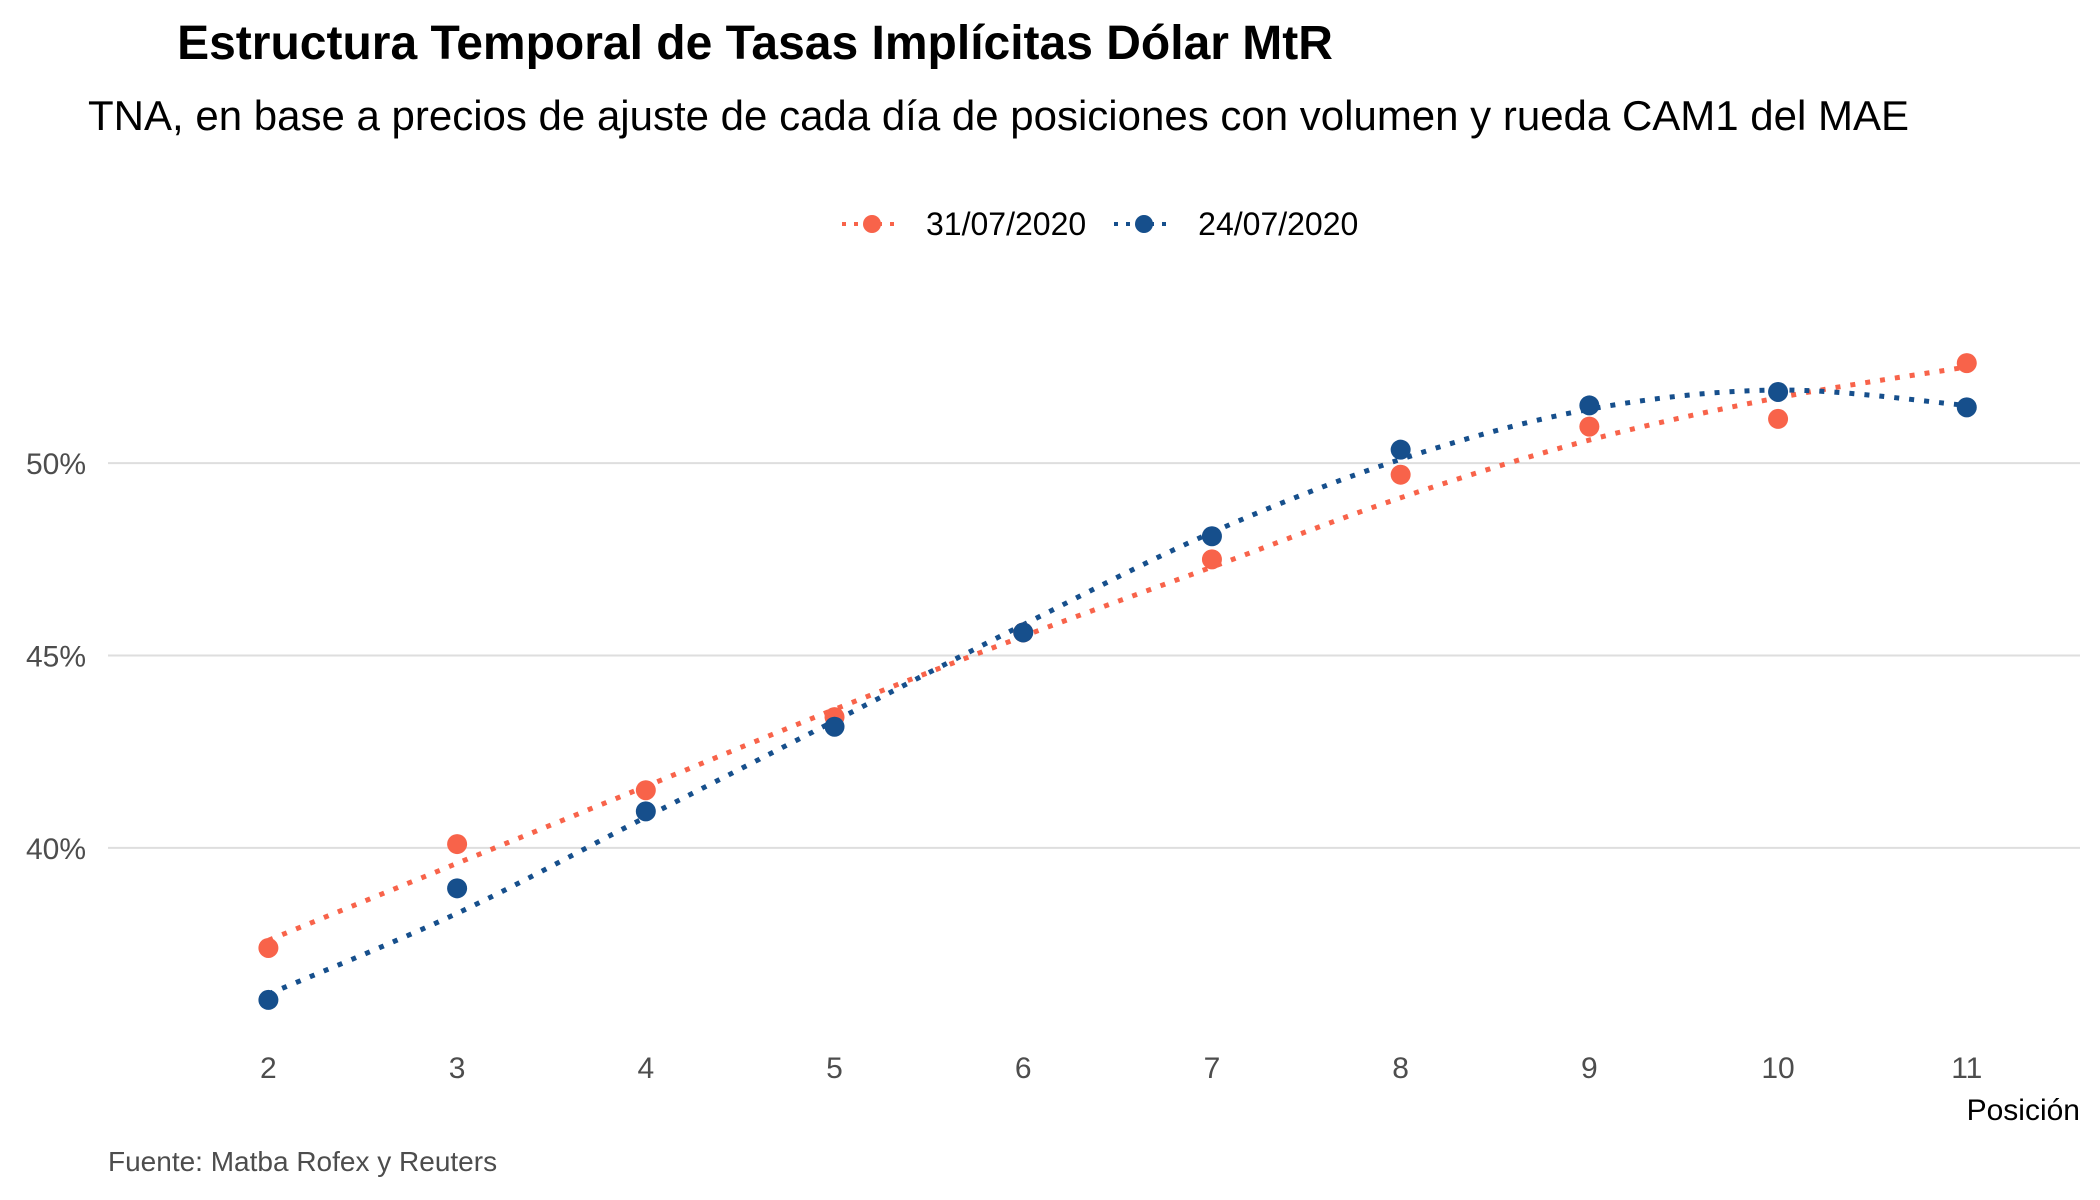 The image size is (2100, 1200). Describe the element at coordinates (56, 657) in the screenshot. I see `y-tick-label: 45%` at that location.